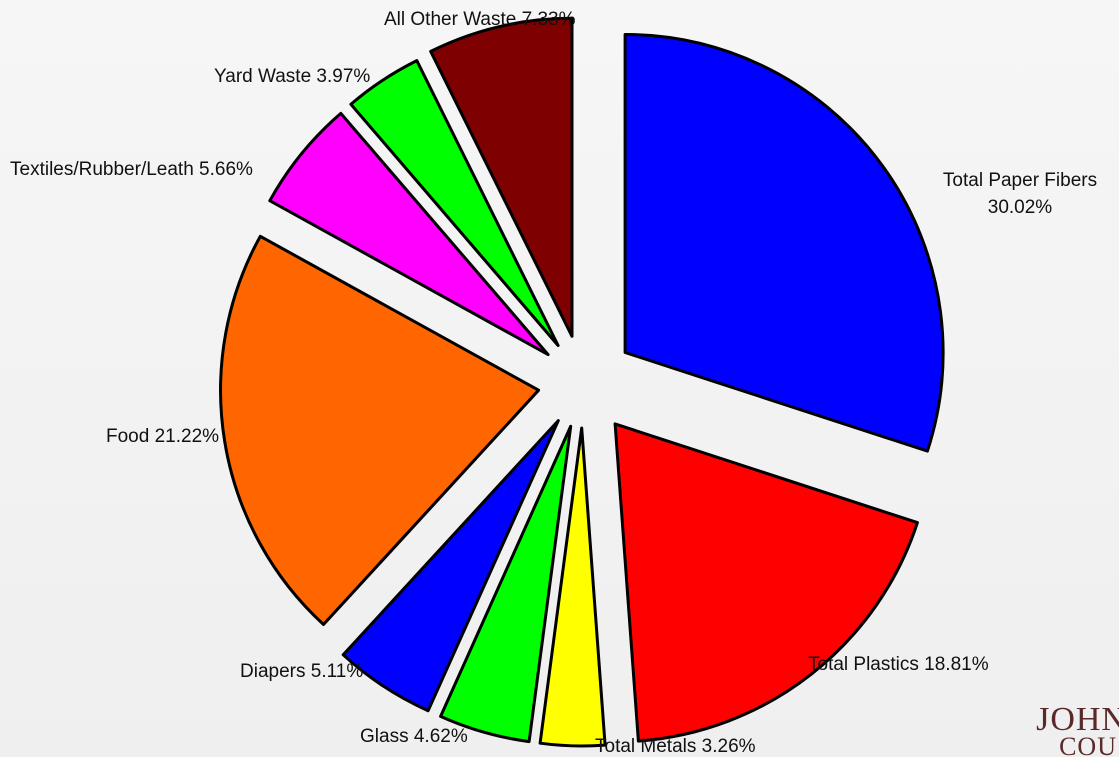  I want to click on slice-label-all-other-waste: All Other Waste 7.33%, so click(480, 19).